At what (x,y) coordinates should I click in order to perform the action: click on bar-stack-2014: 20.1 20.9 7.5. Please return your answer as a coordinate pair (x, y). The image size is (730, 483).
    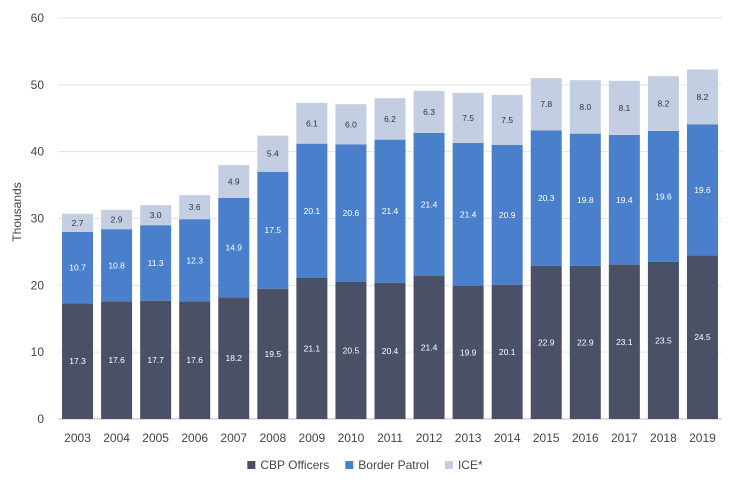
    Looking at the image, I should click on (507, 256).